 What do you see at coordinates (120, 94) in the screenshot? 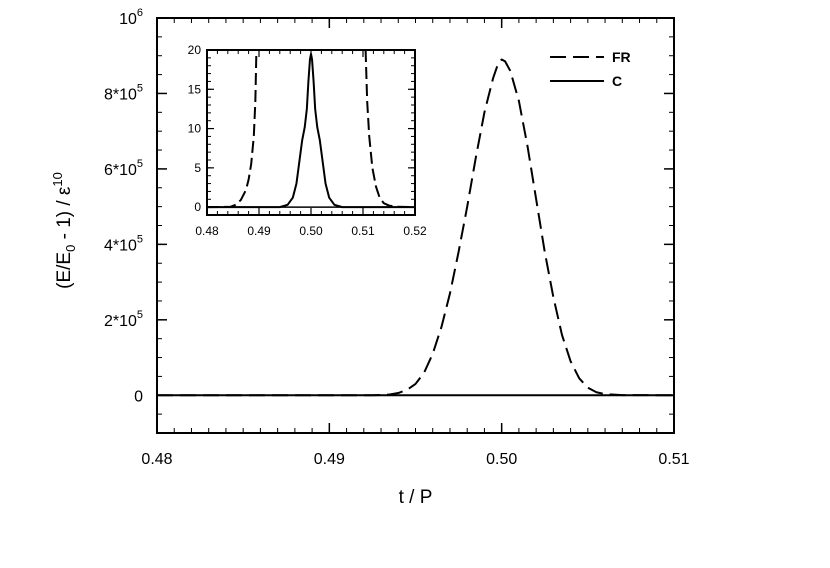
I see `y-tick-label-base: 8*10` at bounding box center [120, 94].